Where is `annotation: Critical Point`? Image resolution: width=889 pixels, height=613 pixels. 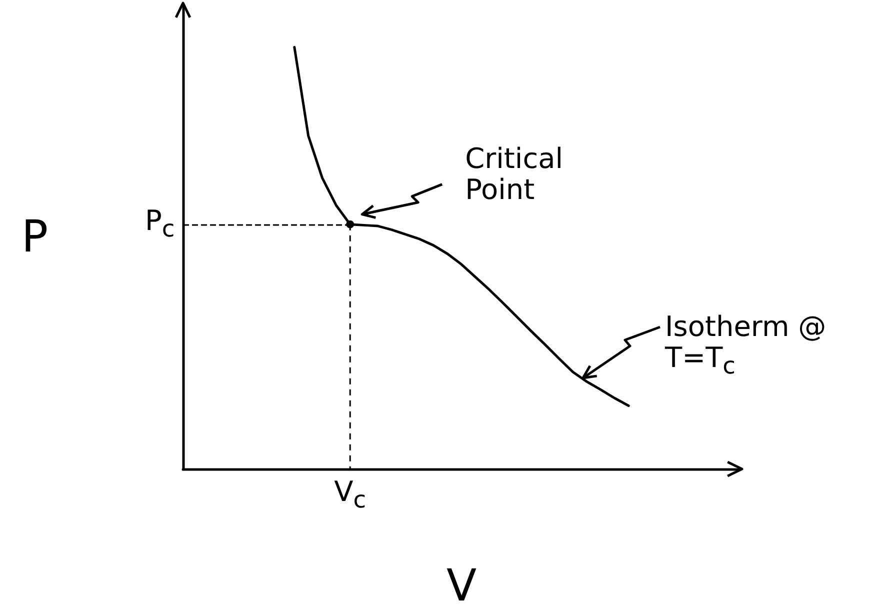
annotation: Critical Point is located at coordinates (514, 174).